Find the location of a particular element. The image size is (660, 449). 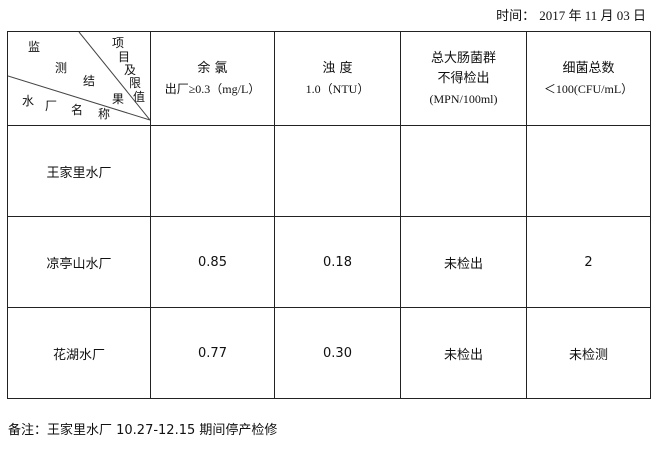

corner-text: 目 is located at coordinates (124, 57).